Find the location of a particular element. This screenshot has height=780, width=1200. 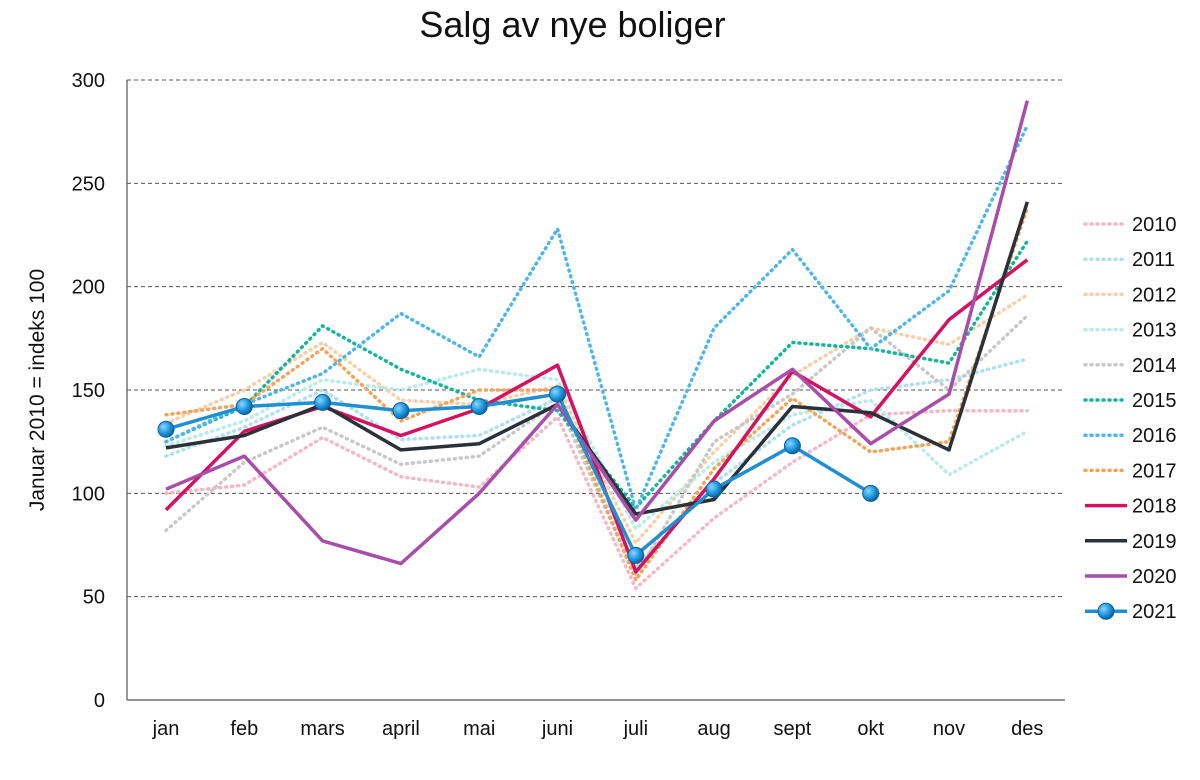

legend-label: 2017 is located at coordinates (1154, 471).